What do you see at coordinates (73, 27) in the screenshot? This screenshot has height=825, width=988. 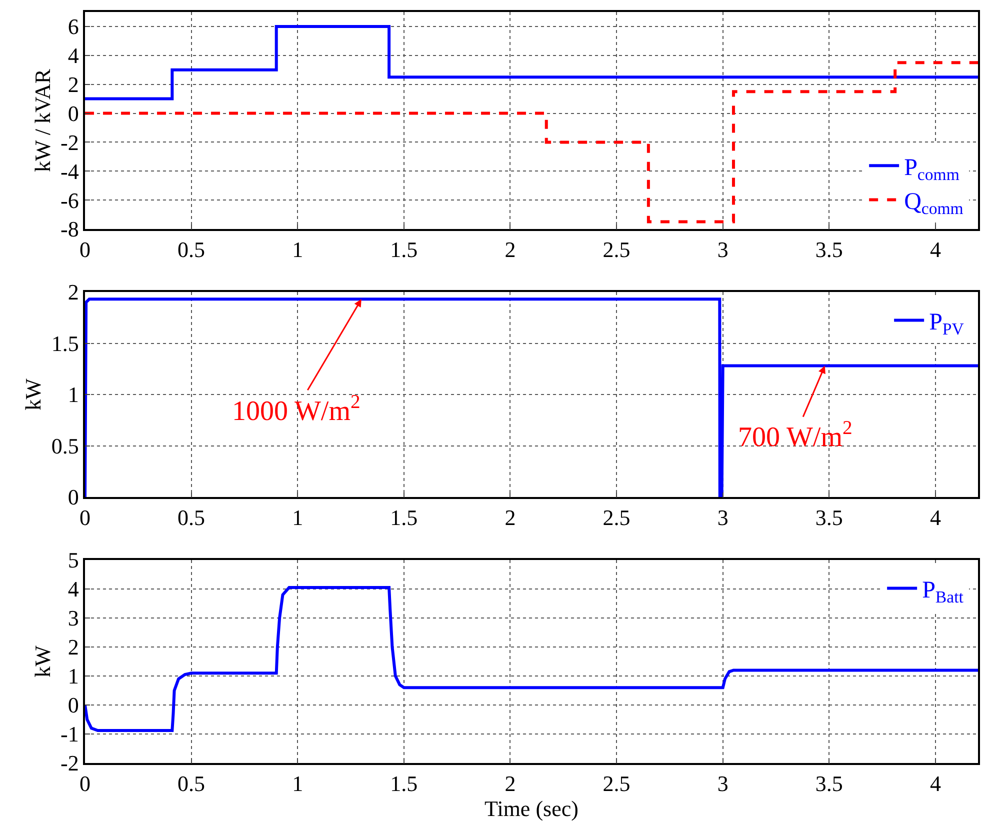 I see `y-tick-label: 6` at bounding box center [73, 27].